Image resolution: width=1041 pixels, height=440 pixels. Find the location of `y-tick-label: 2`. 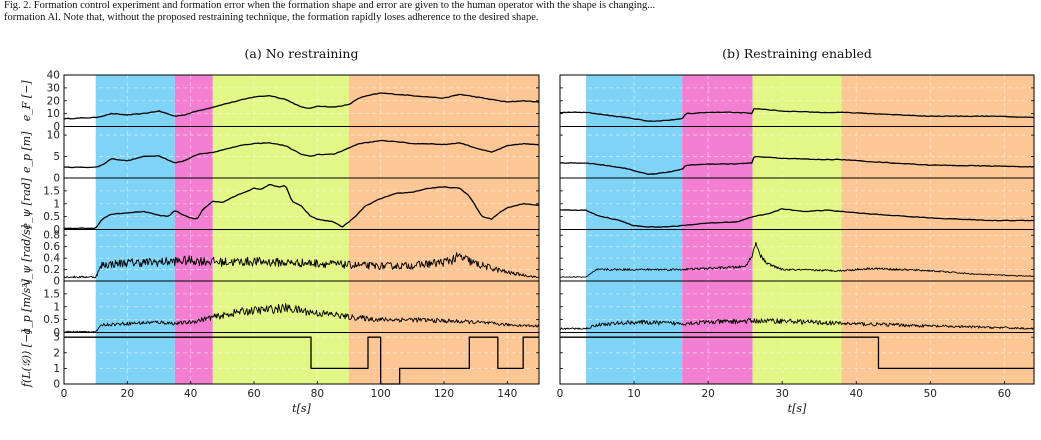

y-tick-label: 2 is located at coordinates (56, 353).